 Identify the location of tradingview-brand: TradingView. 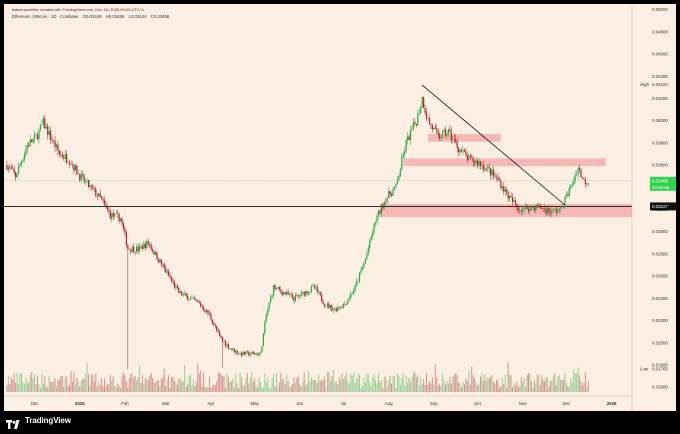
(38, 421).